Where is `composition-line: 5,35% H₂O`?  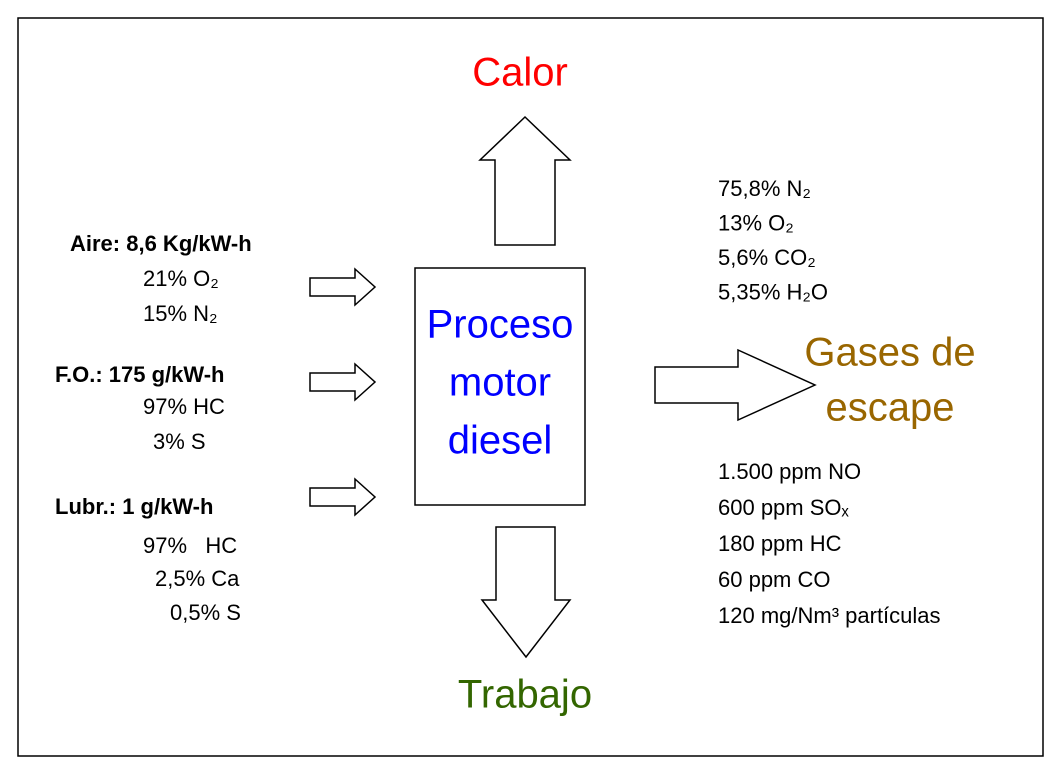 composition-line: 5,35% H₂O is located at coordinates (773, 291).